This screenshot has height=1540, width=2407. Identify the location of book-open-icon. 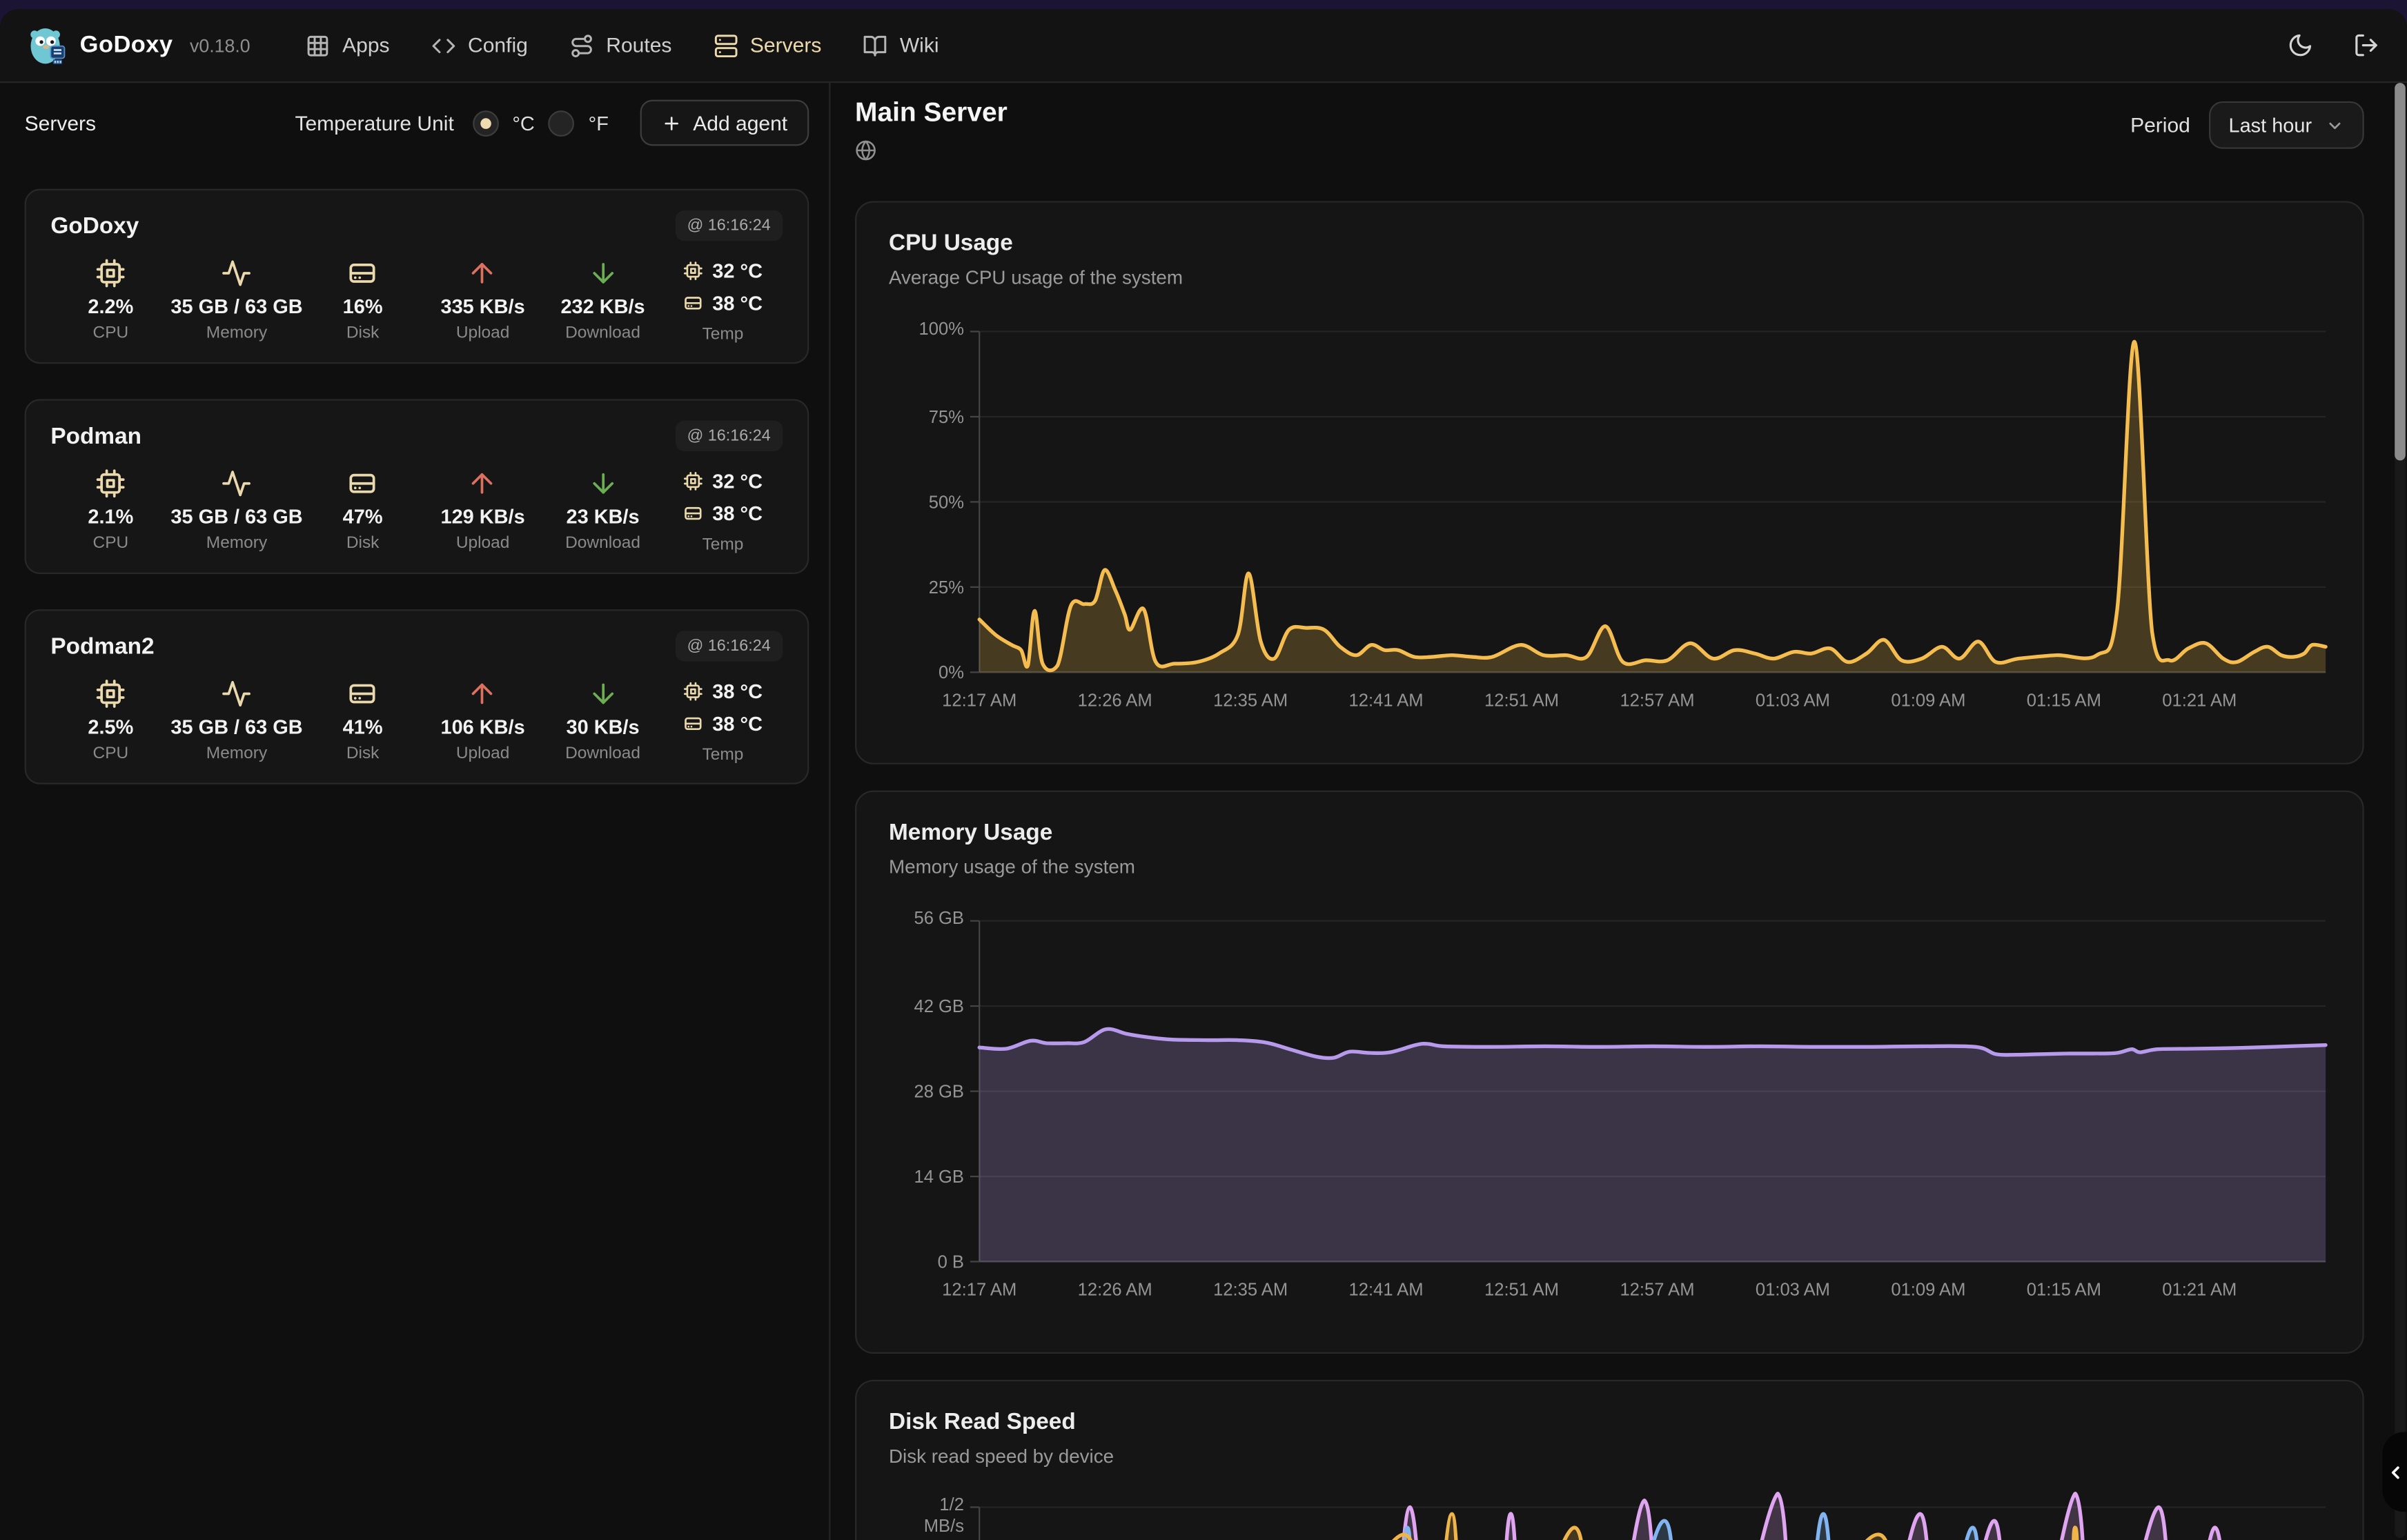
(875, 46).